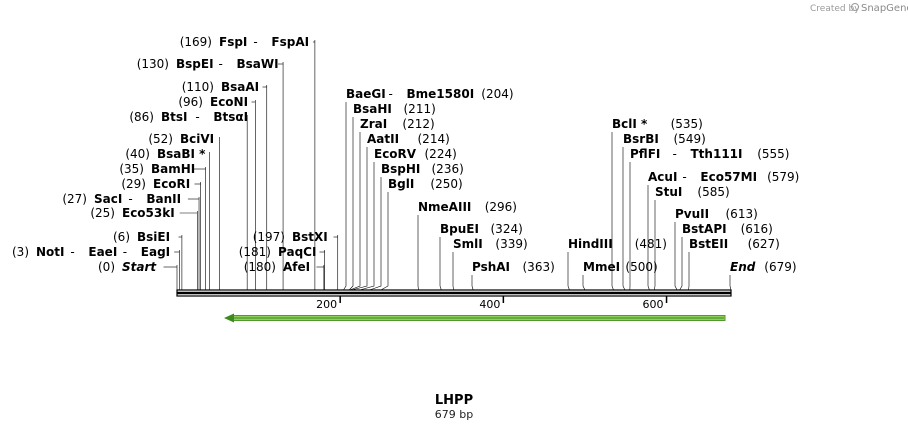  Describe the element at coordinates (213, 102) in the screenshot. I see `site-label: EcoNI (96)` at that location.